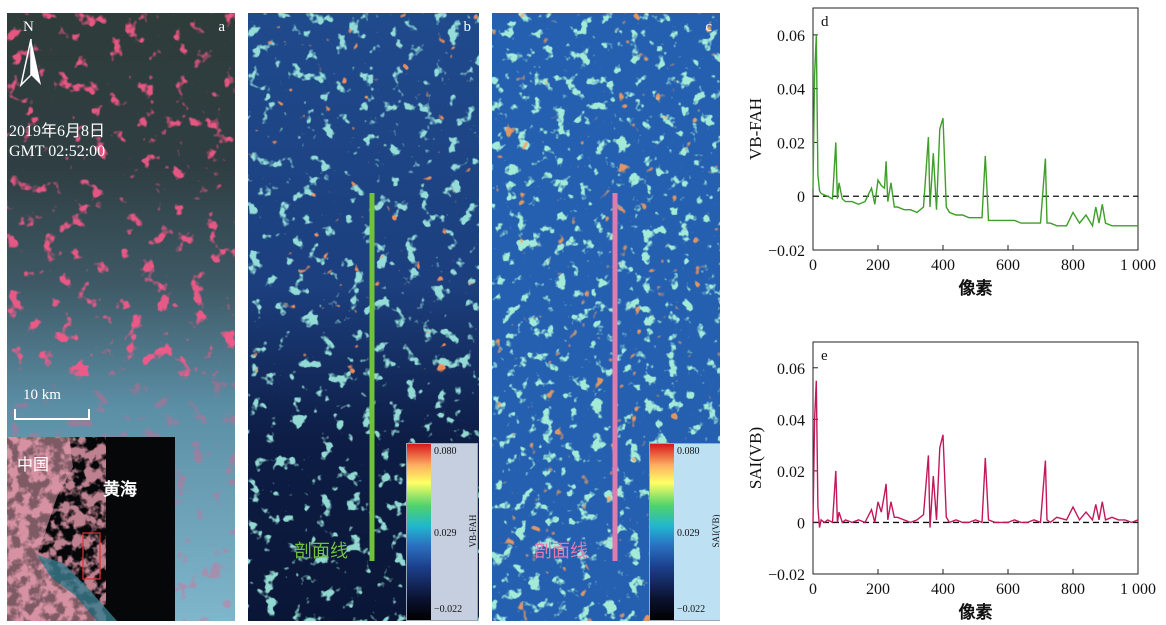  I want to click on y-axis-label: SAI(VB), so click(755, 458).